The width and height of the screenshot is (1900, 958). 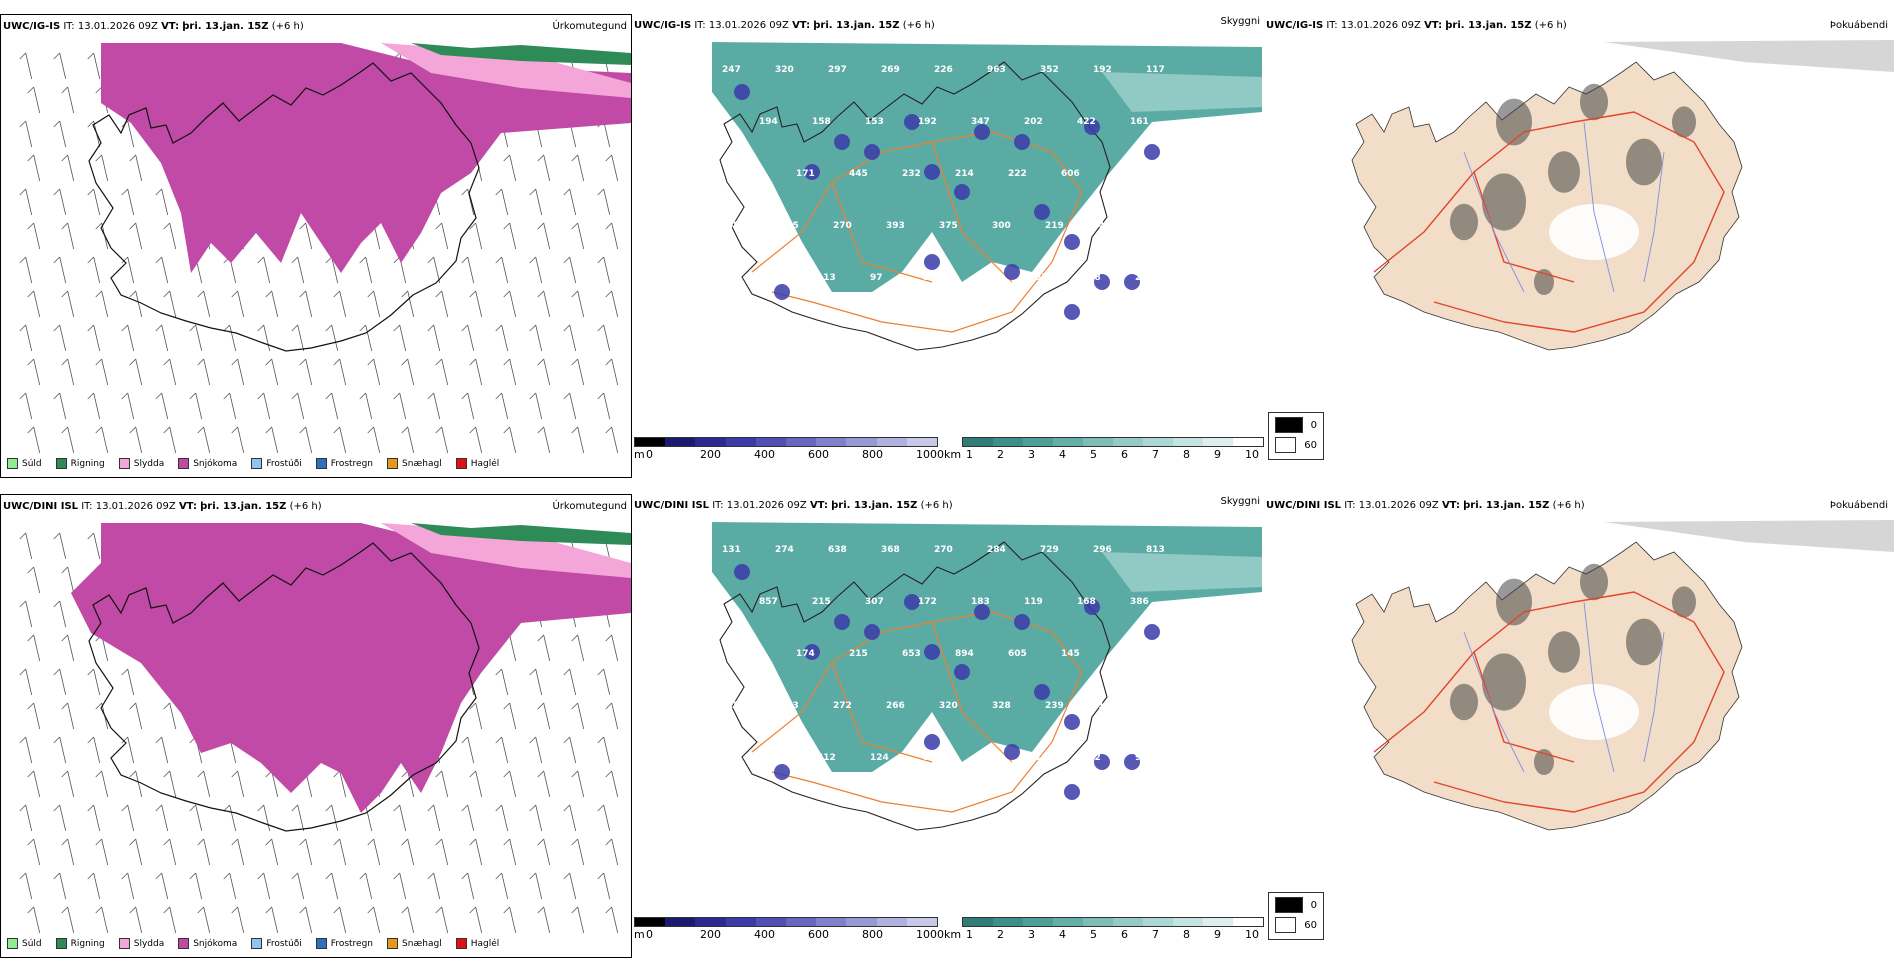 I want to click on ceiling-value-label: 857, so click(x=768, y=602).